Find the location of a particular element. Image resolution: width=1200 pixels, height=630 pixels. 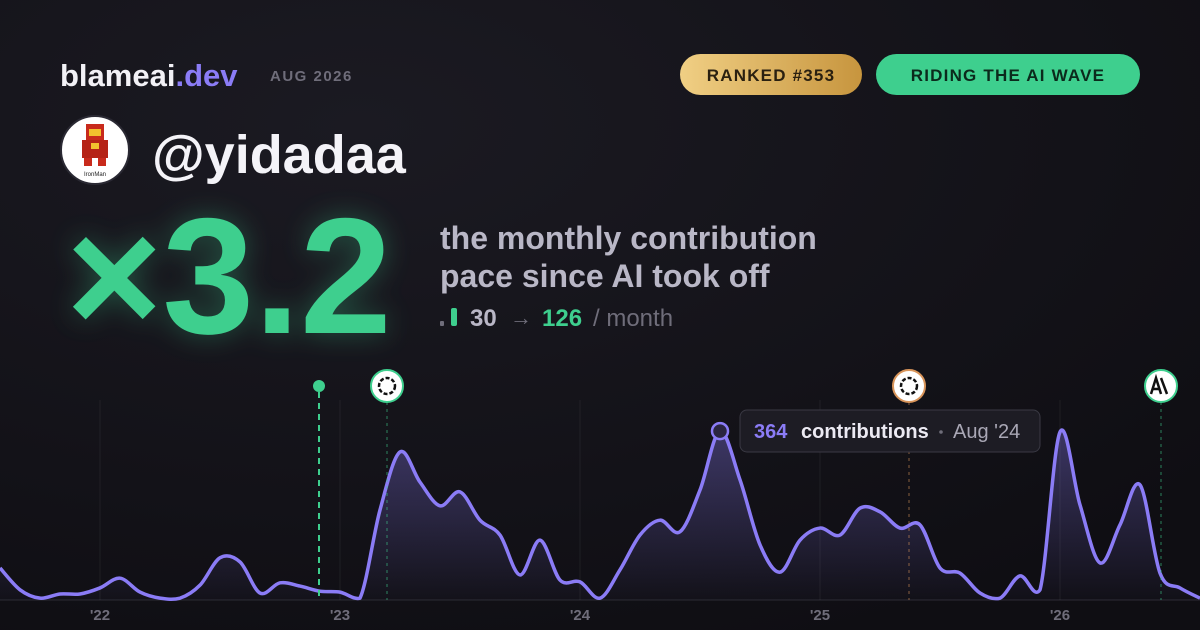

description: pace since AI took off is located at coordinates (605, 276).